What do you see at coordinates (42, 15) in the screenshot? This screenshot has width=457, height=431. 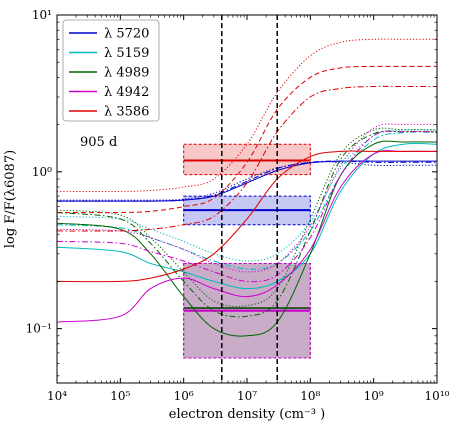 I see `y-tick-label: 10¹` at bounding box center [42, 15].